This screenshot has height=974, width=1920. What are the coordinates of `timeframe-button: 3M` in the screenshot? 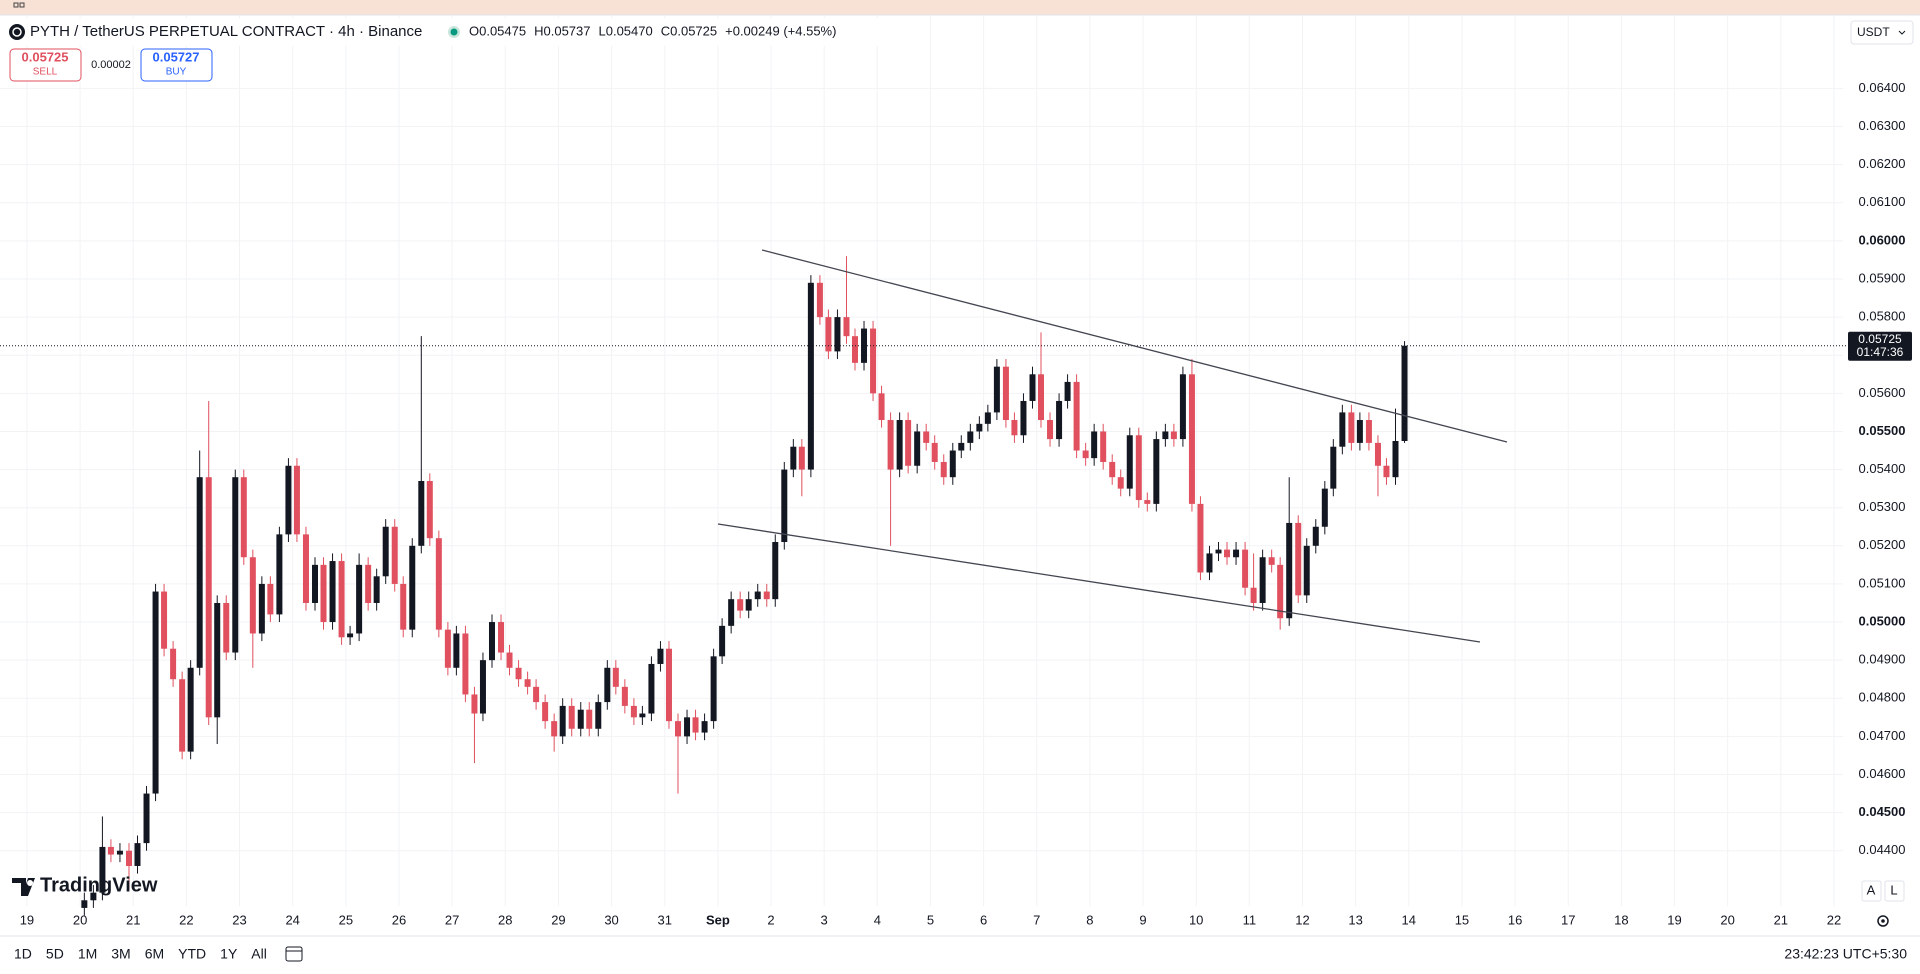 It's located at (120, 954).